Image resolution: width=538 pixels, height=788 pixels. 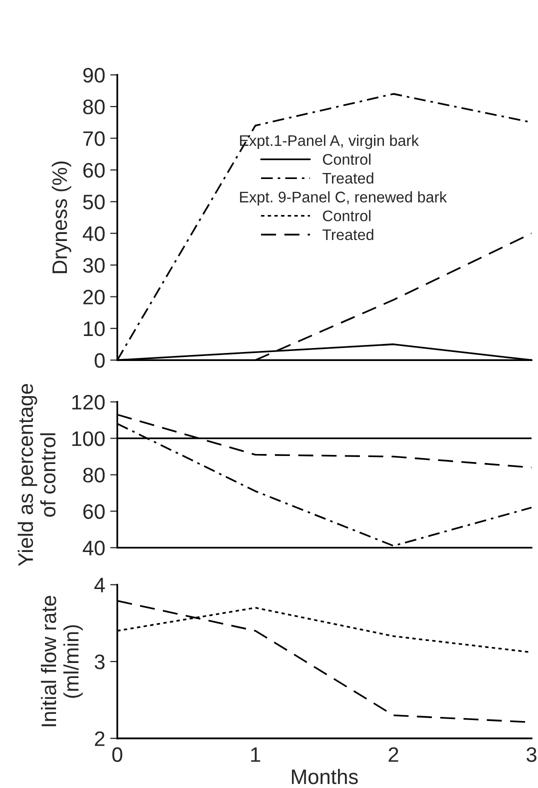 I want to click on x-tick-label: 0, so click(x=117, y=754).